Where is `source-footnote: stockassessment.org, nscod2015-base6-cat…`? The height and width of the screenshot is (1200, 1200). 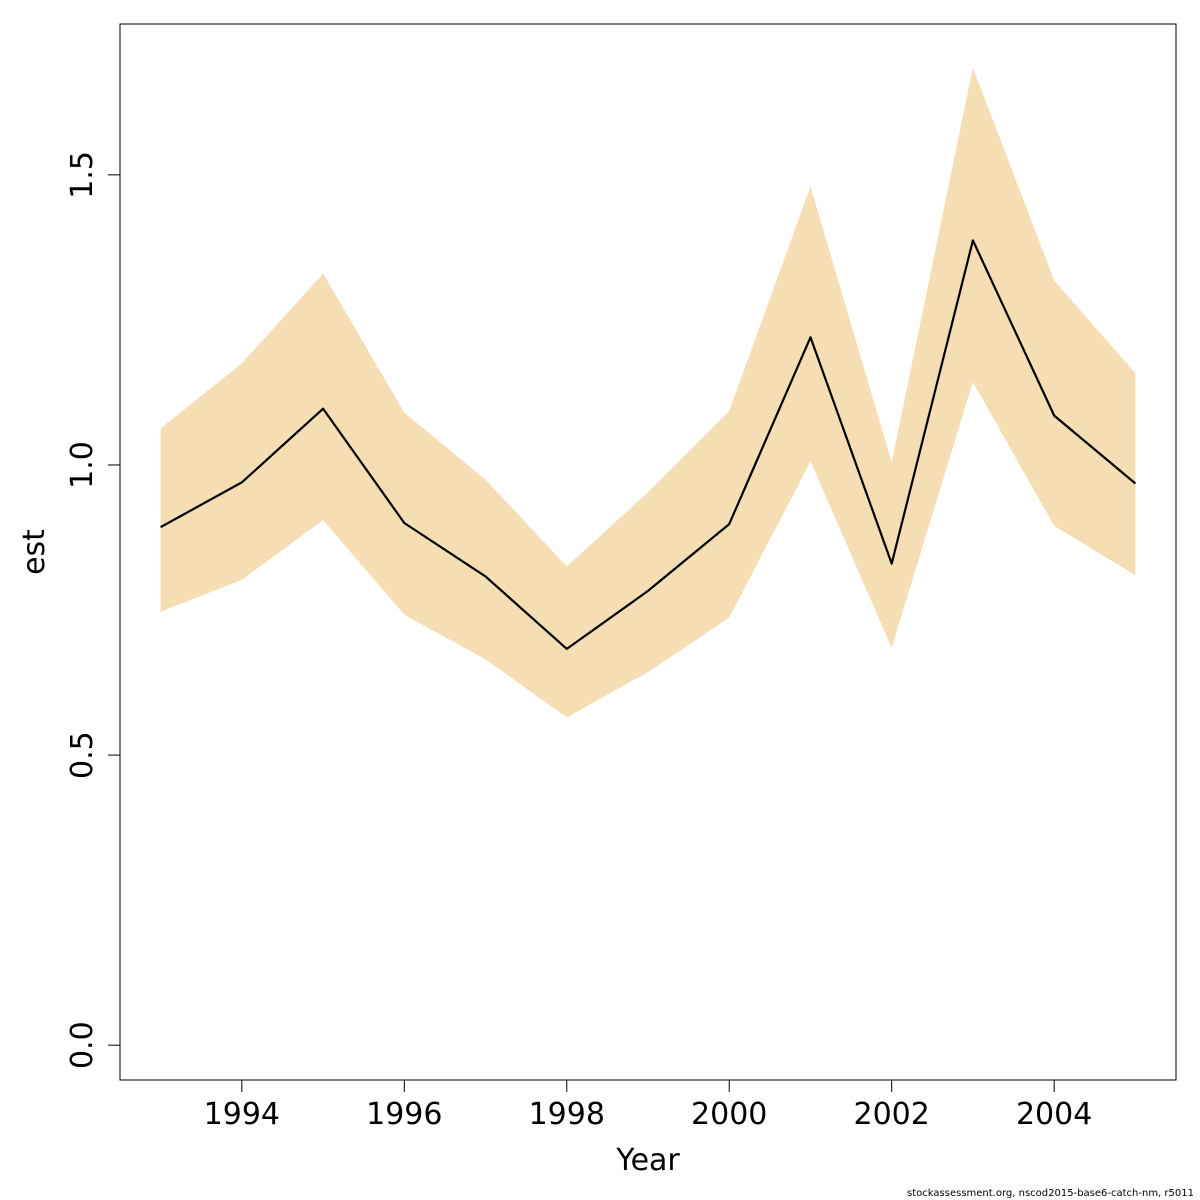
source-footnote: stockassessment.org, nscod2015-base6-cat… is located at coordinates (1050, 1193).